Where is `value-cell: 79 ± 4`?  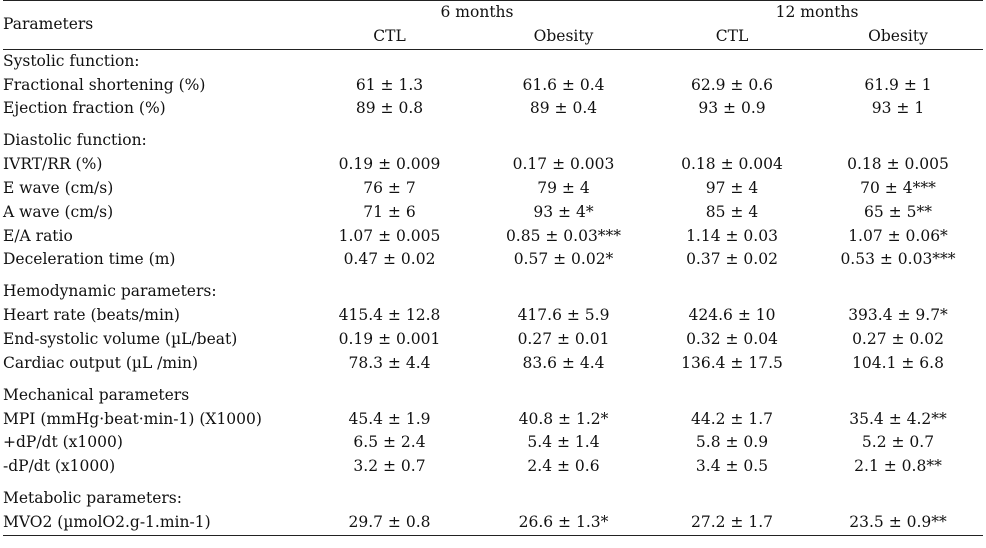 value-cell: 79 ± 4 is located at coordinates (563, 187).